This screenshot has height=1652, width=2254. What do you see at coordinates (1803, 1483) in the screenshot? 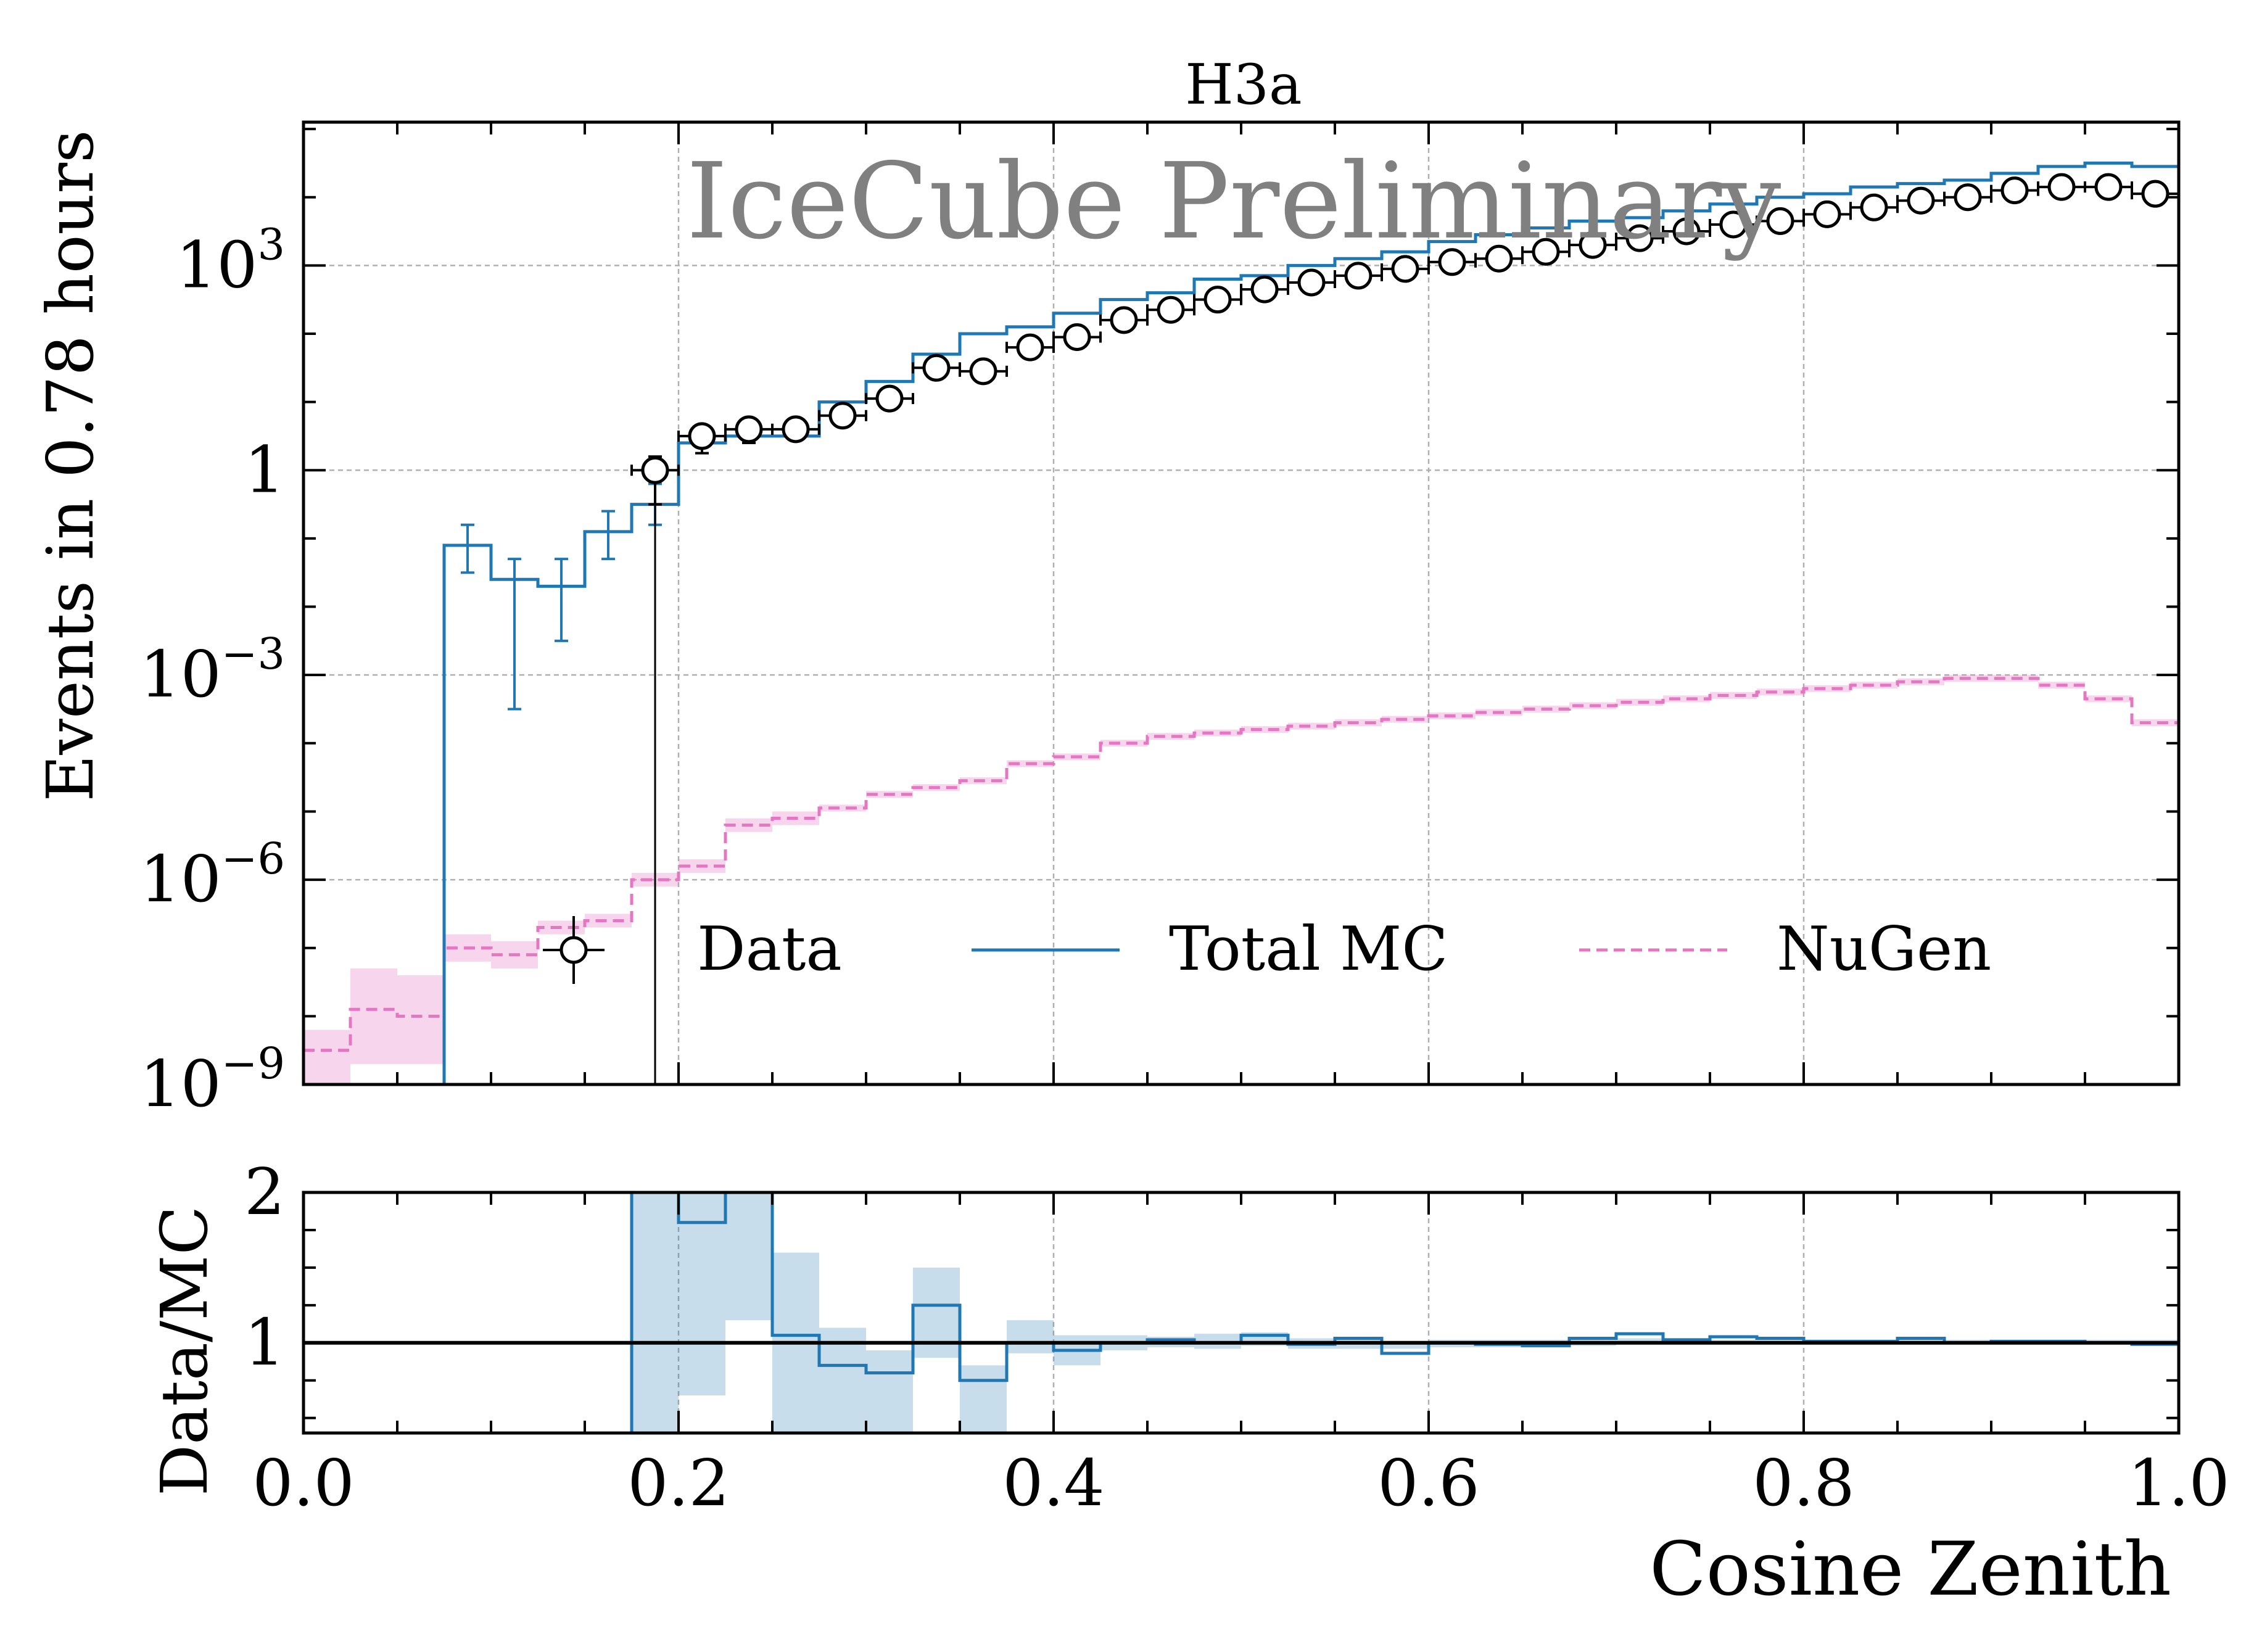
I see `x-tick-label: 0.8` at bounding box center [1803, 1483].